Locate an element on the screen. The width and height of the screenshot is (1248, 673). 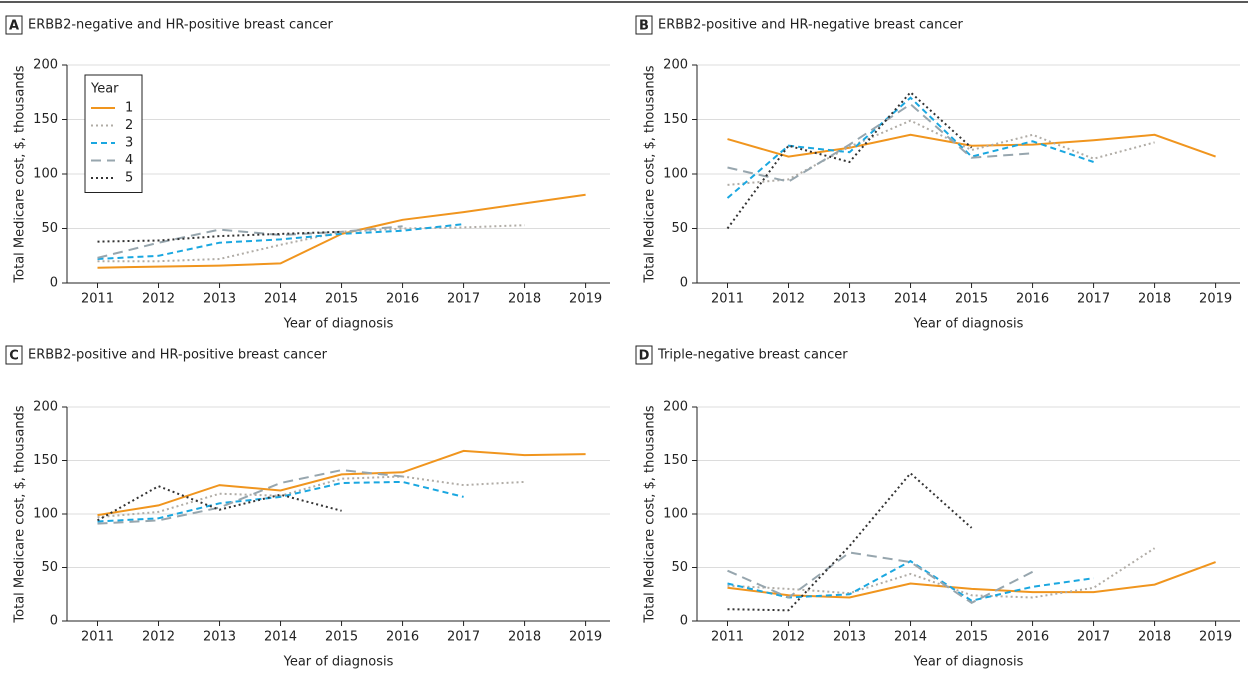
legend-box is located at coordinates (113, 133).